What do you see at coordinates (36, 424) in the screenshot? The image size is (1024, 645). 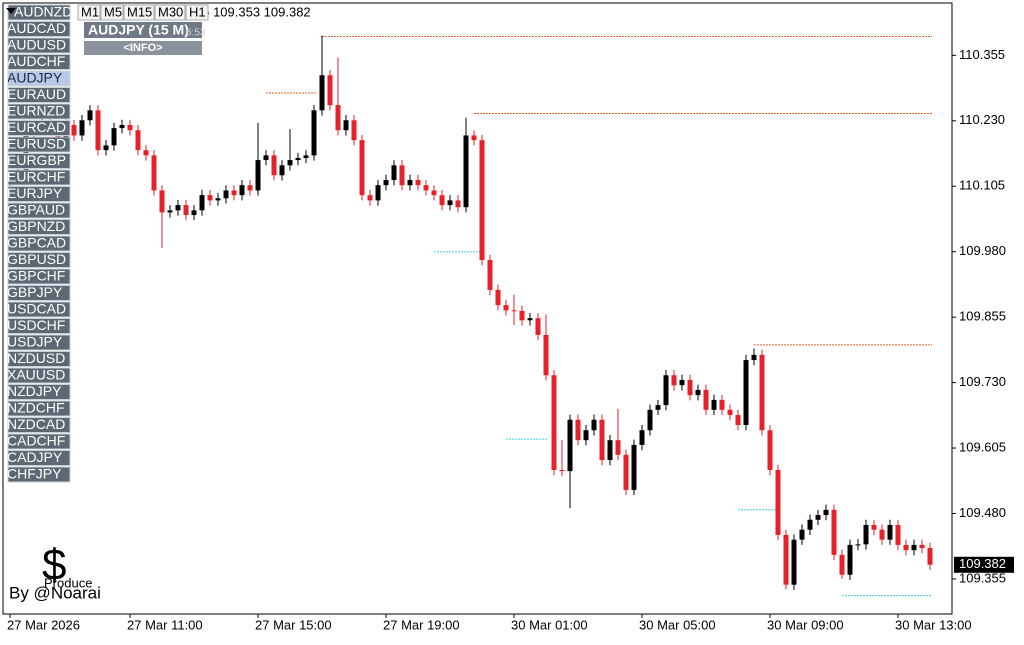 I see `symbol-label: NZDCAD` at bounding box center [36, 424].